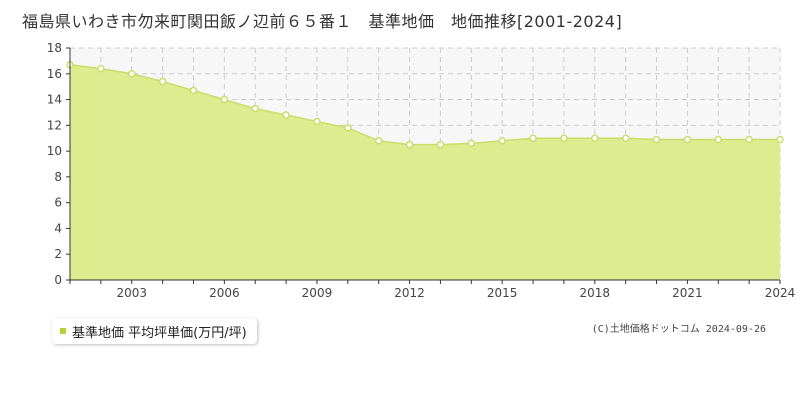  I want to click on x-tick-label: 2024, so click(780, 293).